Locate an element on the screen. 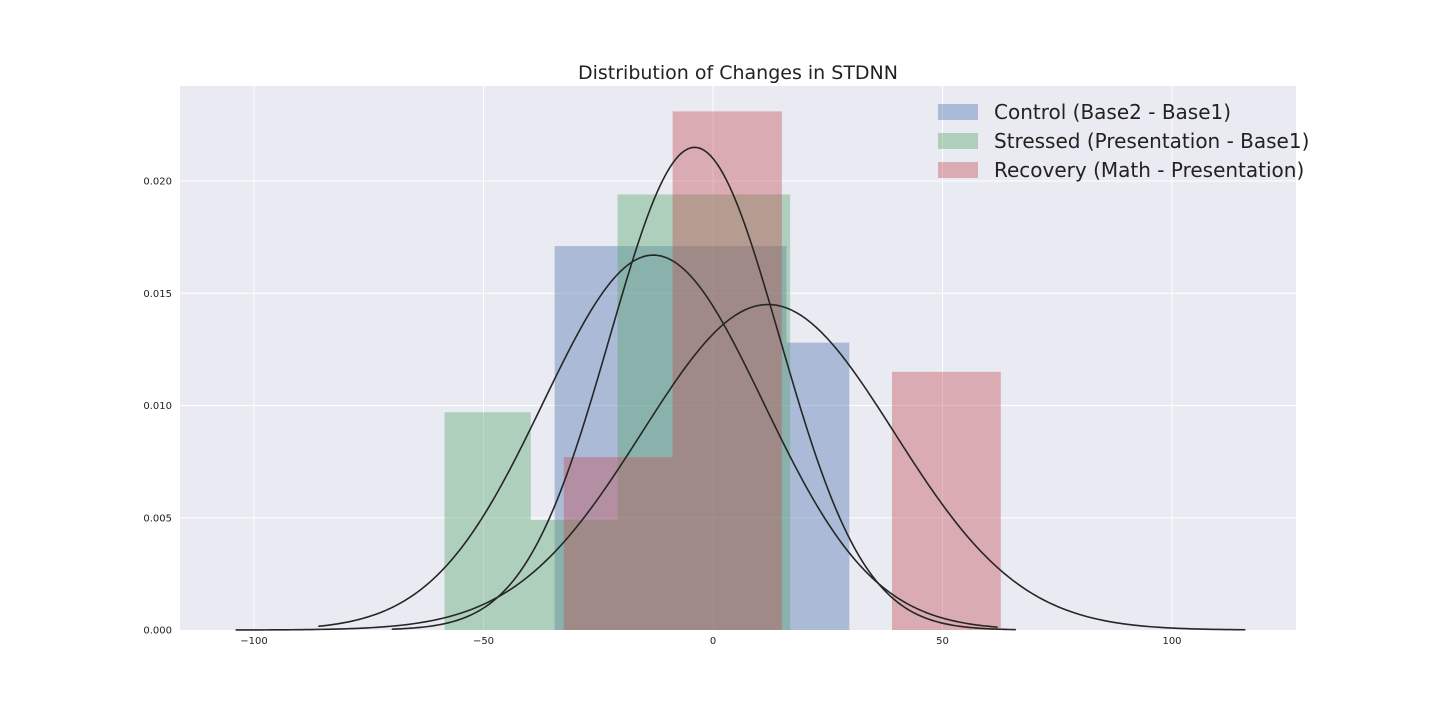 The width and height of the screenshot is (1440, 720). legend-label: Stressed (Presentation - Base1) is located at coordinates (1151, 141).